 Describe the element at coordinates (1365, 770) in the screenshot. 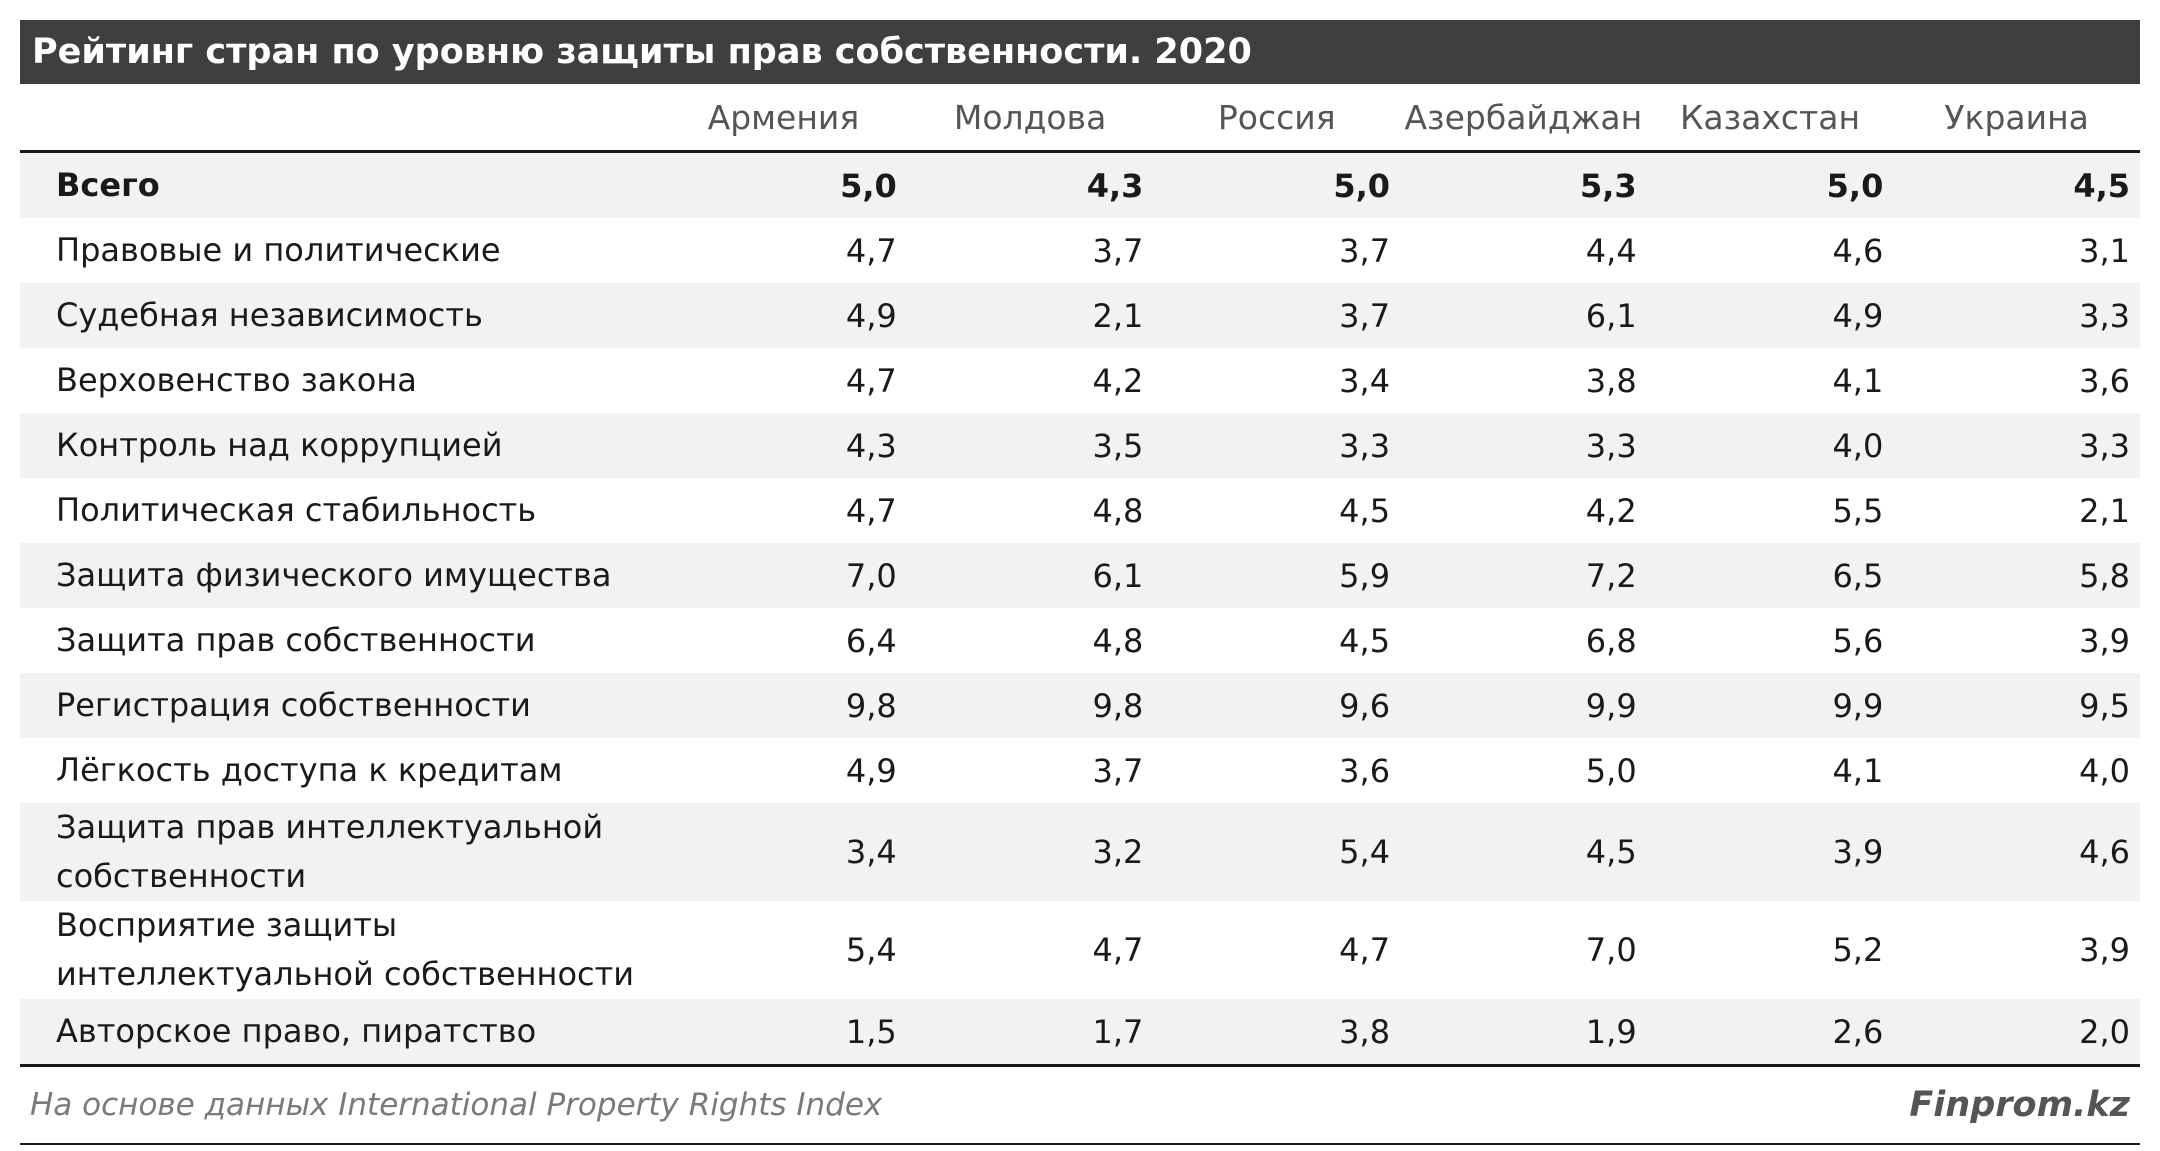

I see `table-cell-value: 3,6` at that location.